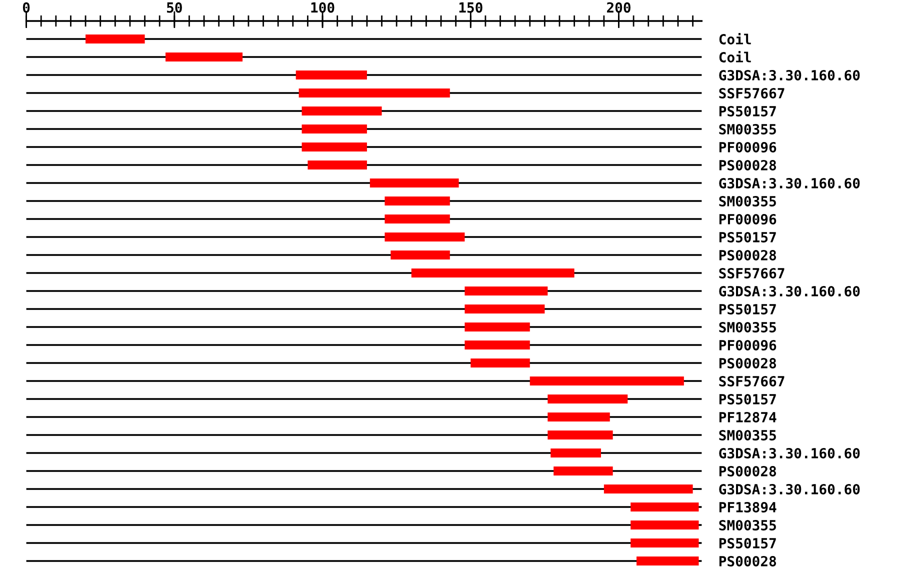  What do you see at coordinates (470, 7) in the screenshot?
I see `x-tick-label: 150` at bounding box center [470, 7].